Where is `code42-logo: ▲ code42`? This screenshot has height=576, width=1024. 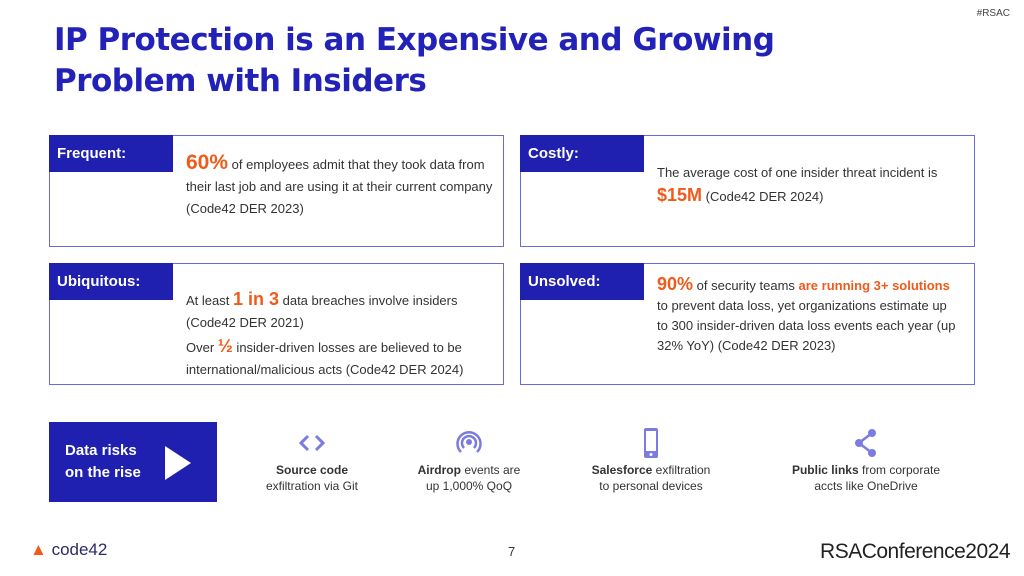 code42-logo: ▲ code42 is located at coordinates (68, 550).